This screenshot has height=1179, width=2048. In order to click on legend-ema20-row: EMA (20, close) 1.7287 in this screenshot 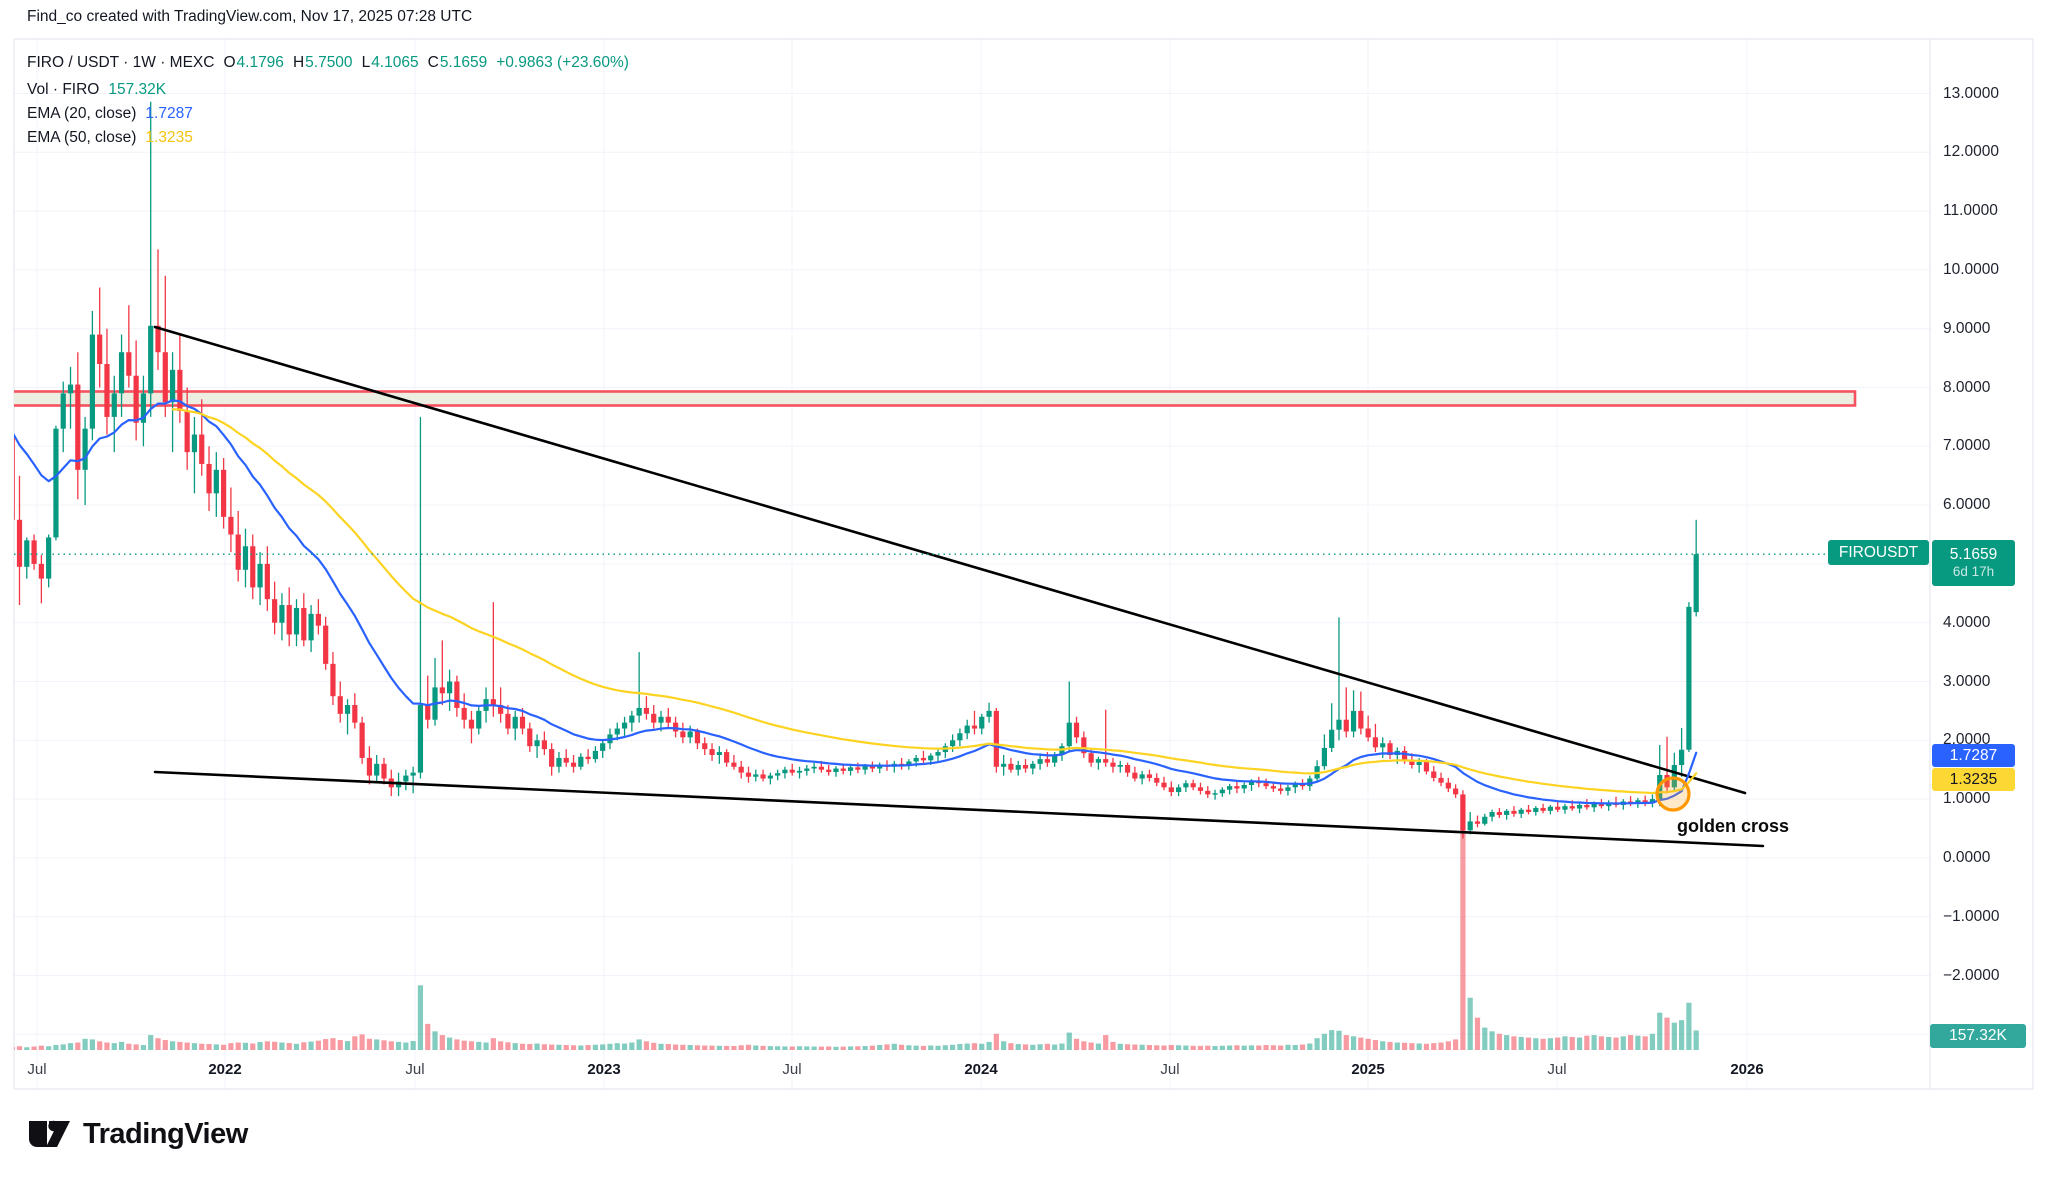, I will do `click(110, 114)`.